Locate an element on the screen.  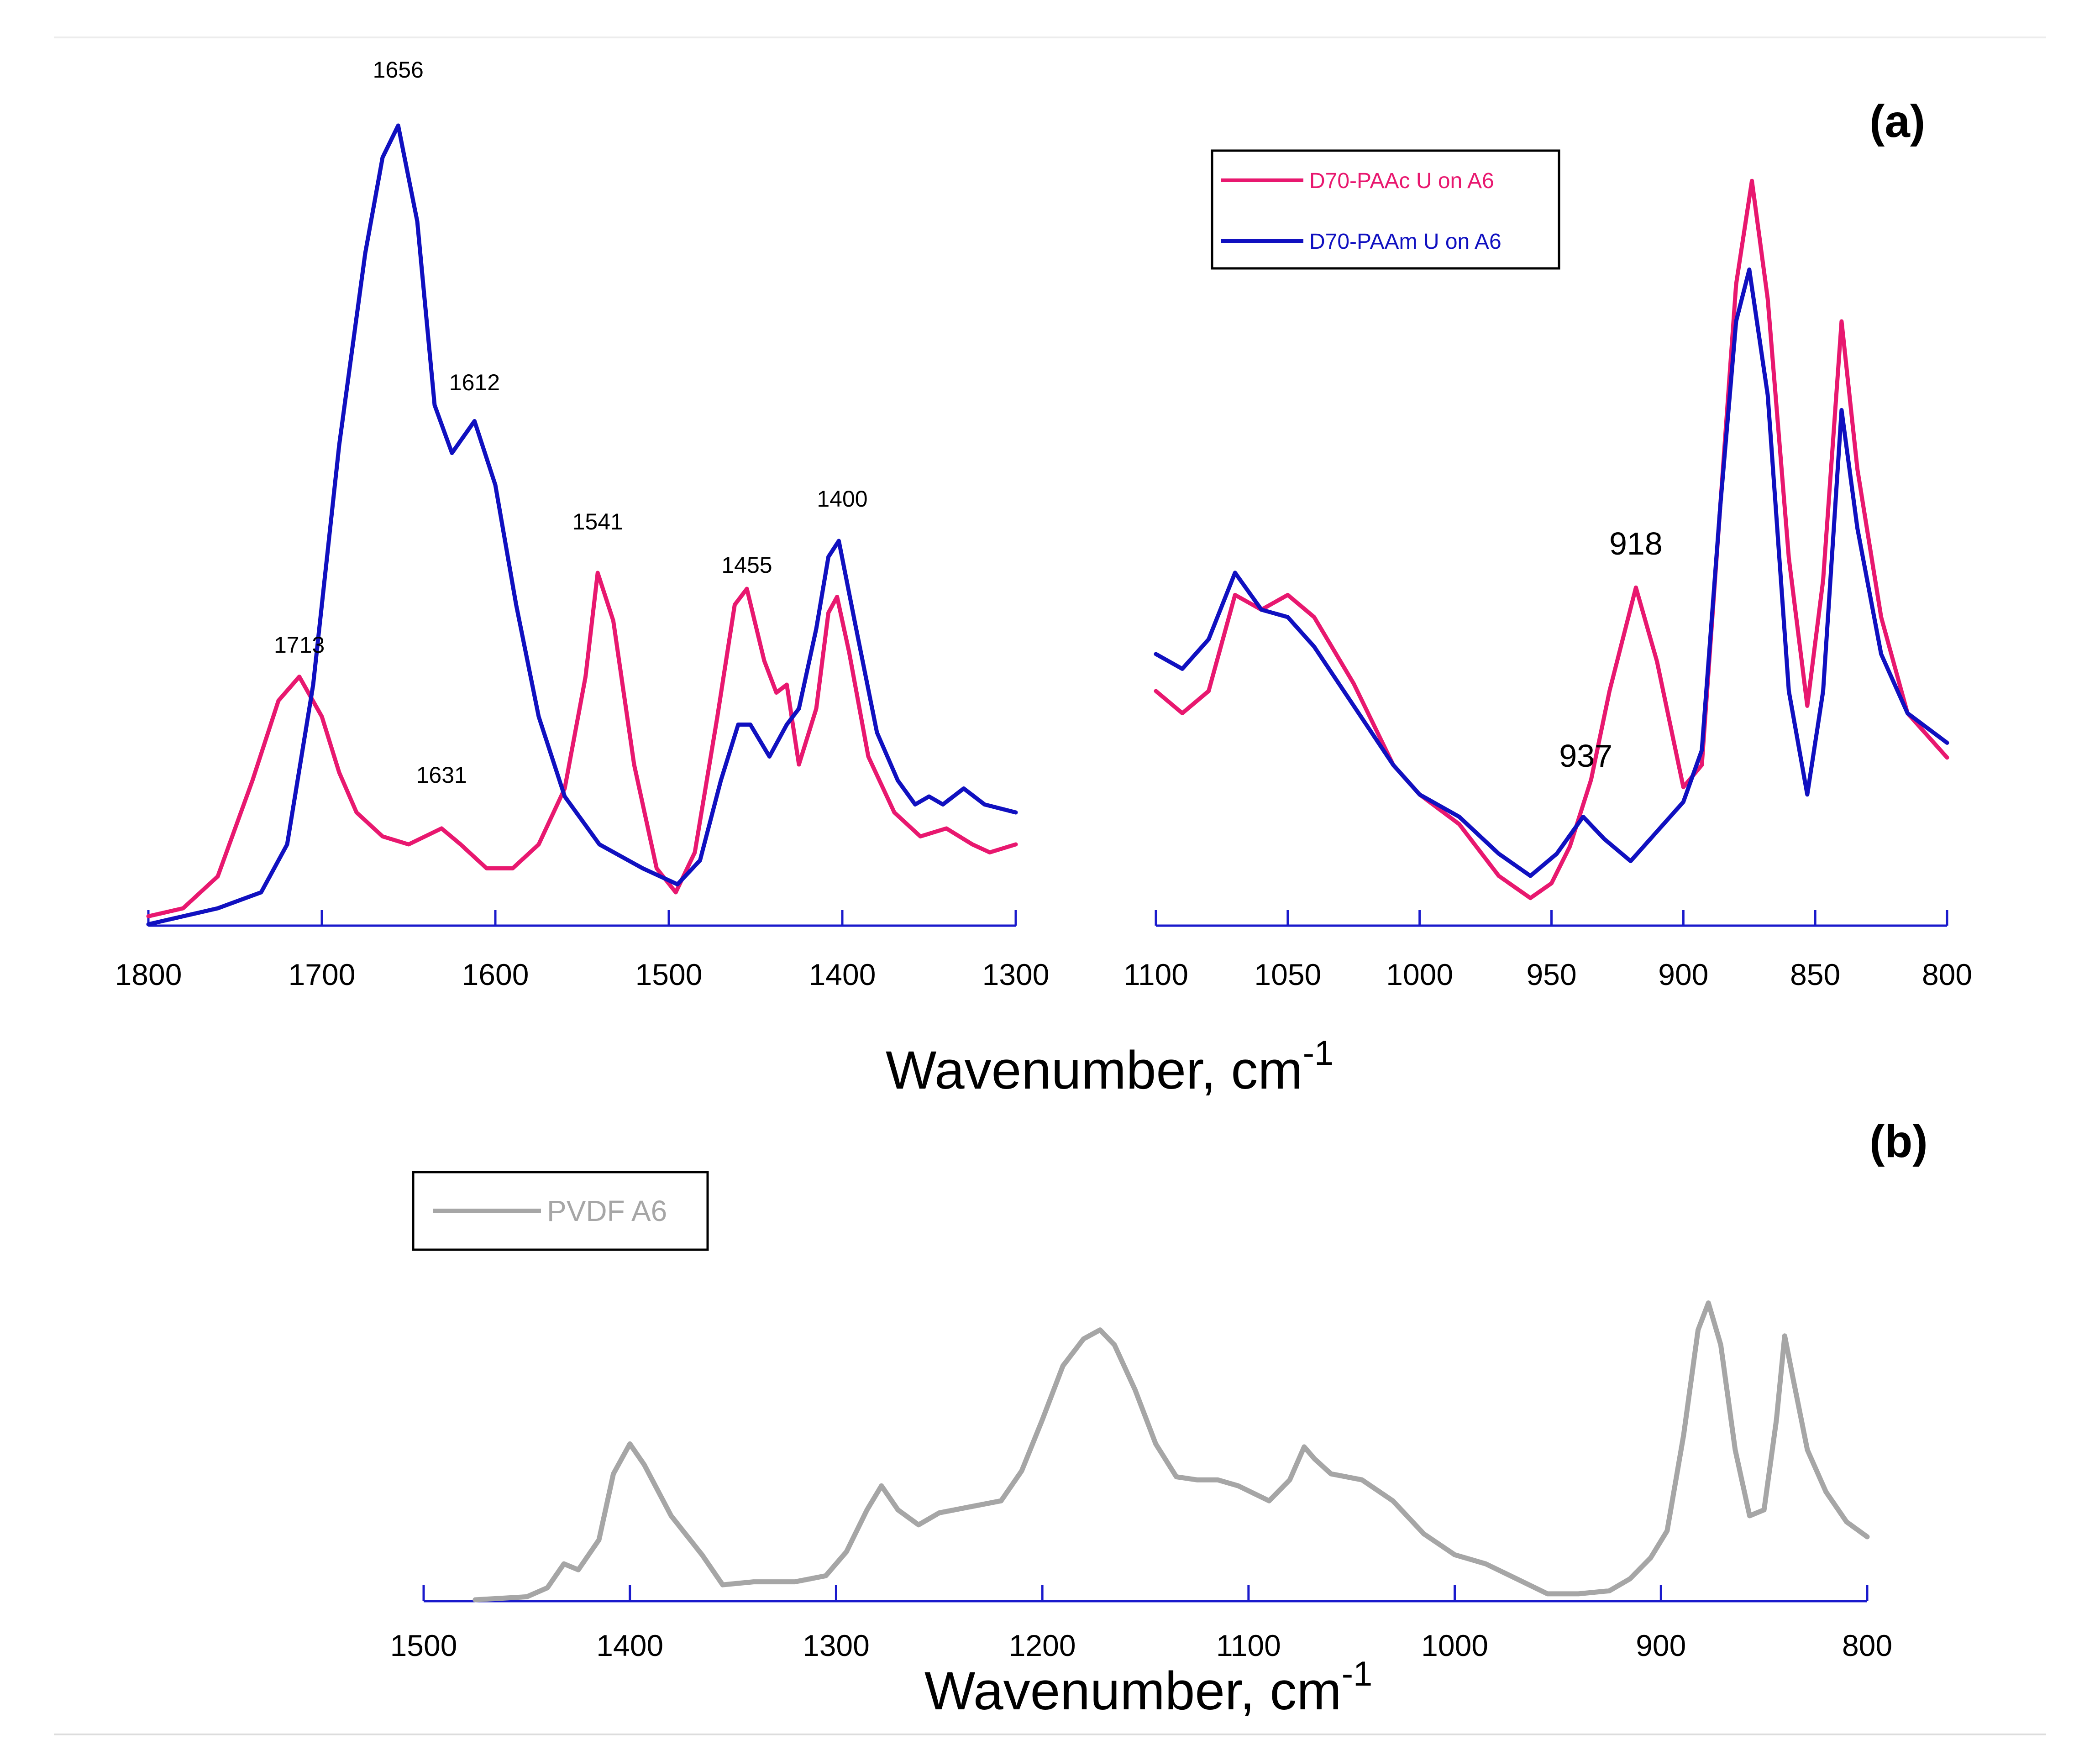
legend-a: D70-PAAc U on A6 D70-PAAm U on A6 is located at coordinates (1386, 209).